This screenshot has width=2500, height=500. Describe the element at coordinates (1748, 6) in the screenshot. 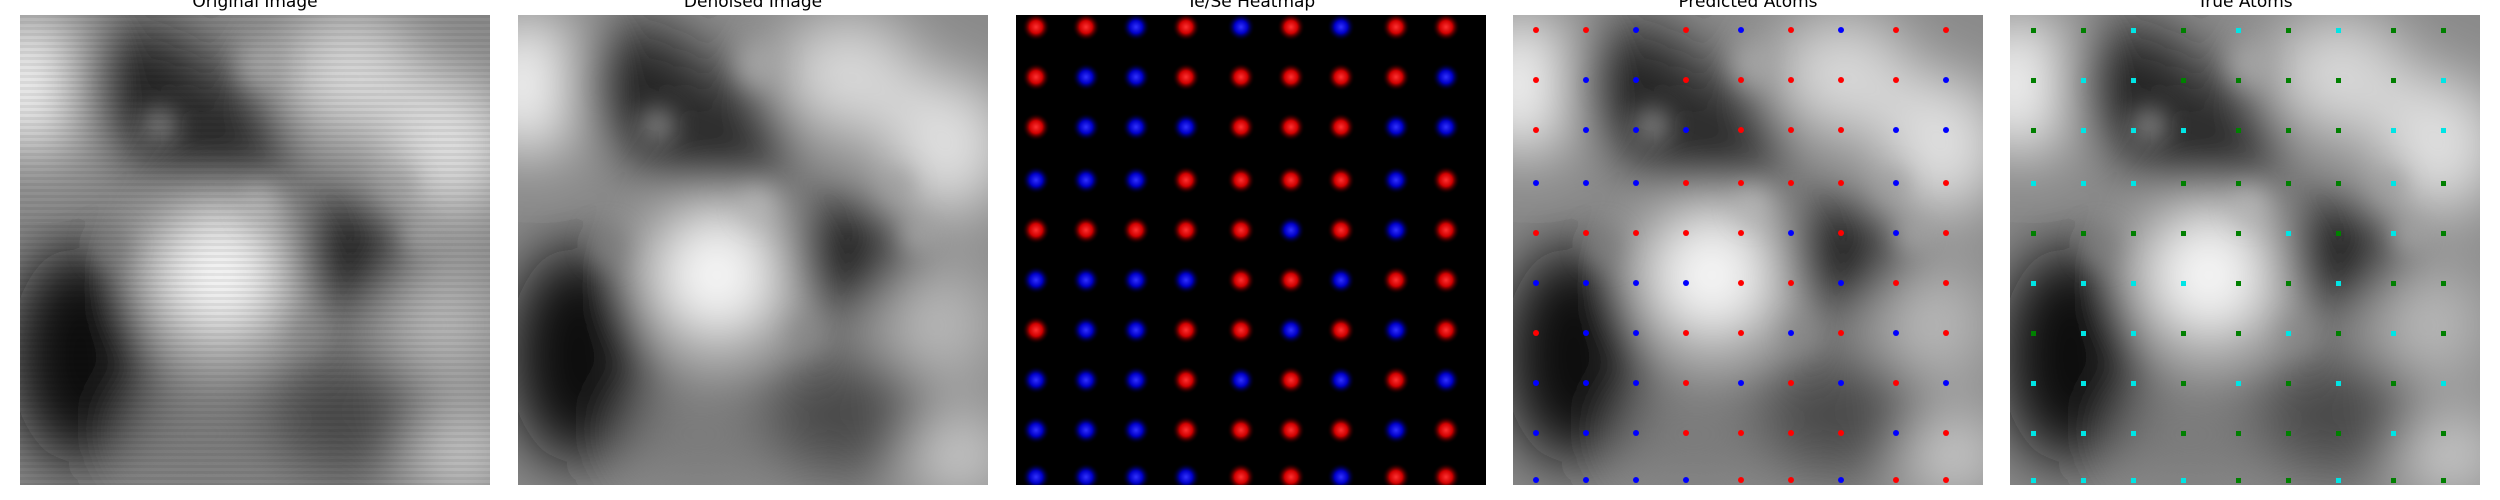

I see `panel-title: Predicted Atoms` at that location.